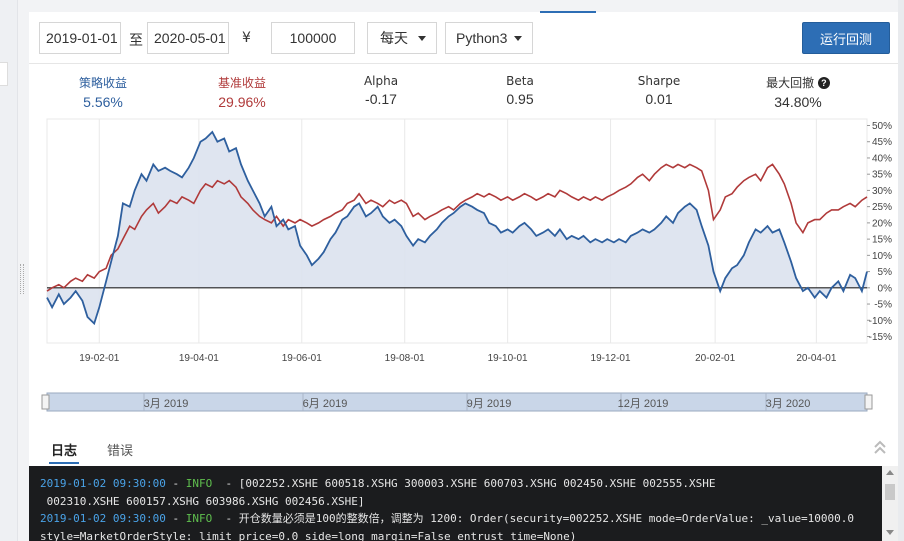 The width and height of the screenshot is (904, 541). I want to click on x-tick-label: 20-02-01, so click(715, 358).